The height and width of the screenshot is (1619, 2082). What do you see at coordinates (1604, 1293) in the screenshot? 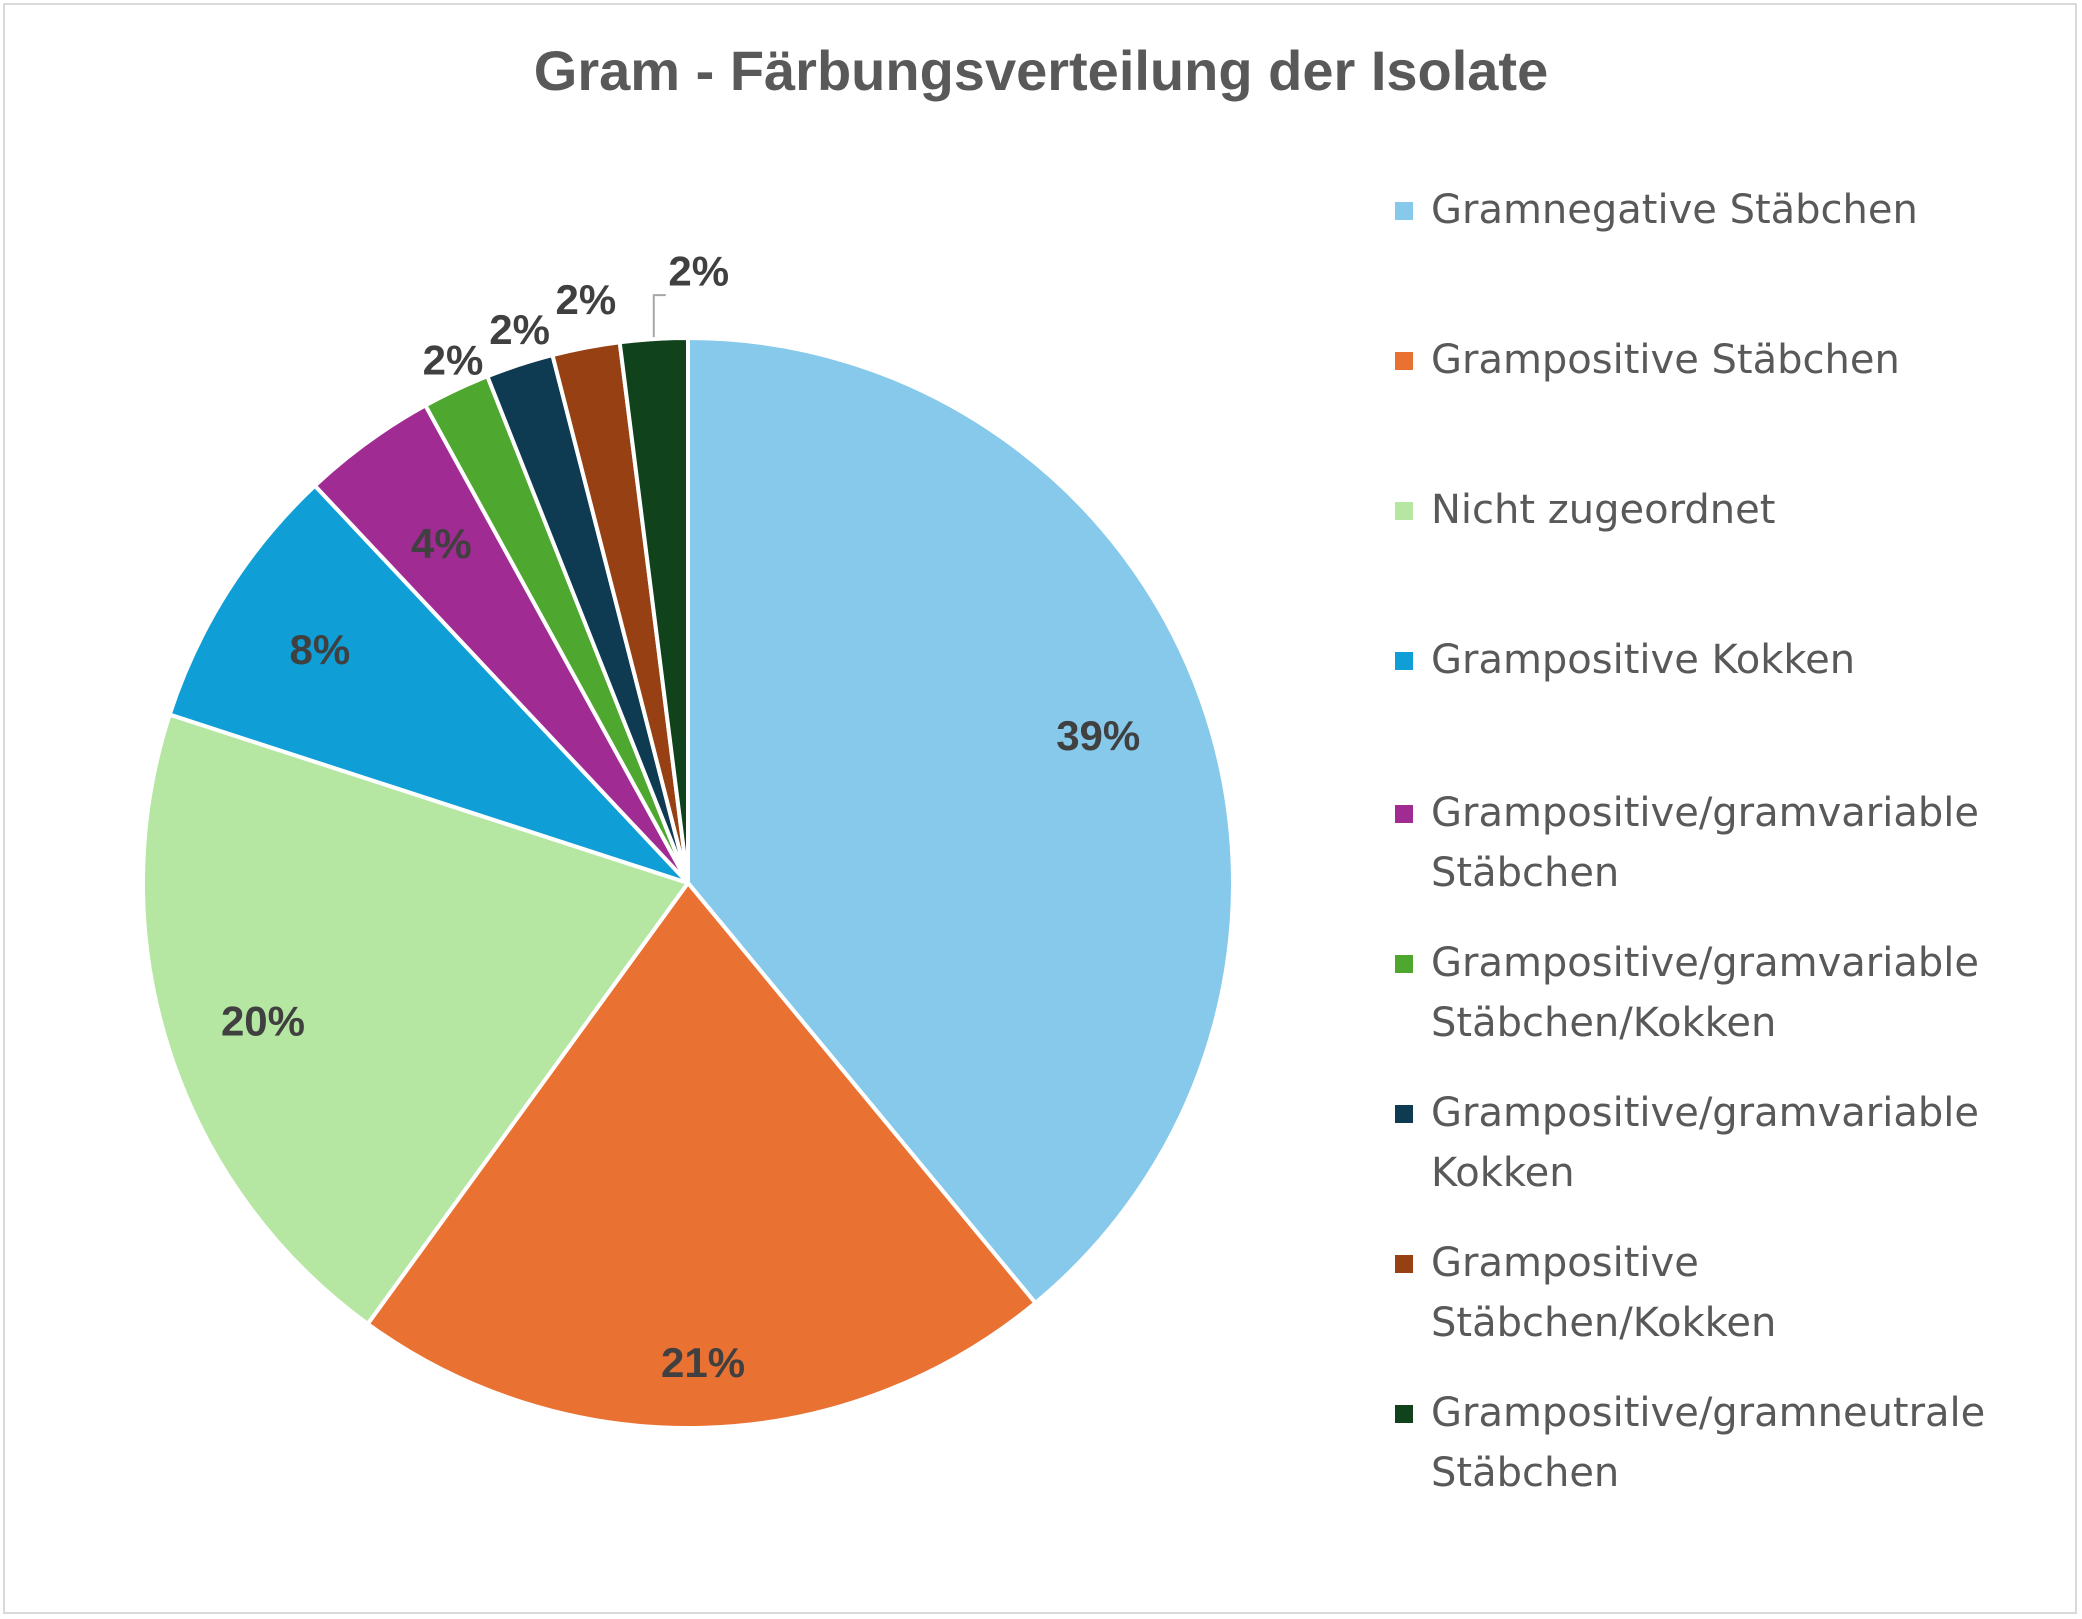
I see `legend-label: Grampositive Stäbchen/Kokken` at bounding box center [1604, 1293].